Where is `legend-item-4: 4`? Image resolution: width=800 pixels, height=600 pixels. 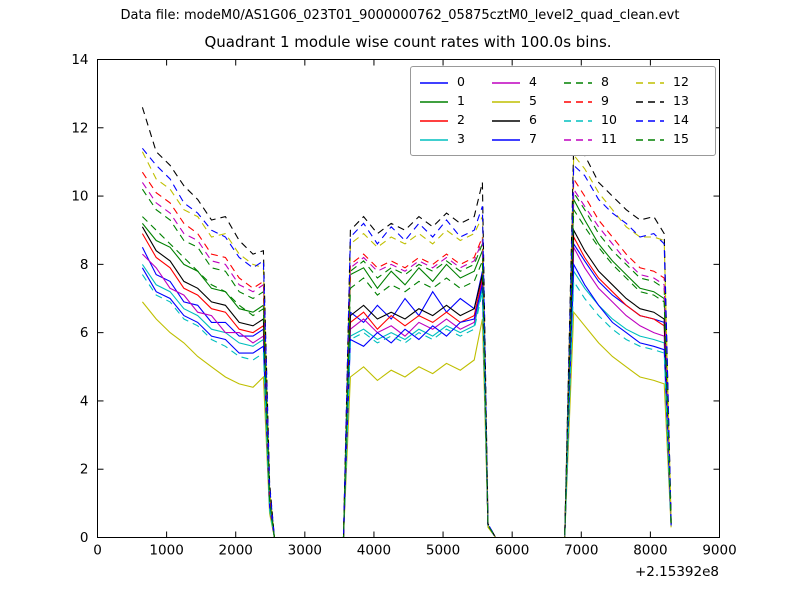 legend-item-4: 4 is located at coordinates (527, 82).